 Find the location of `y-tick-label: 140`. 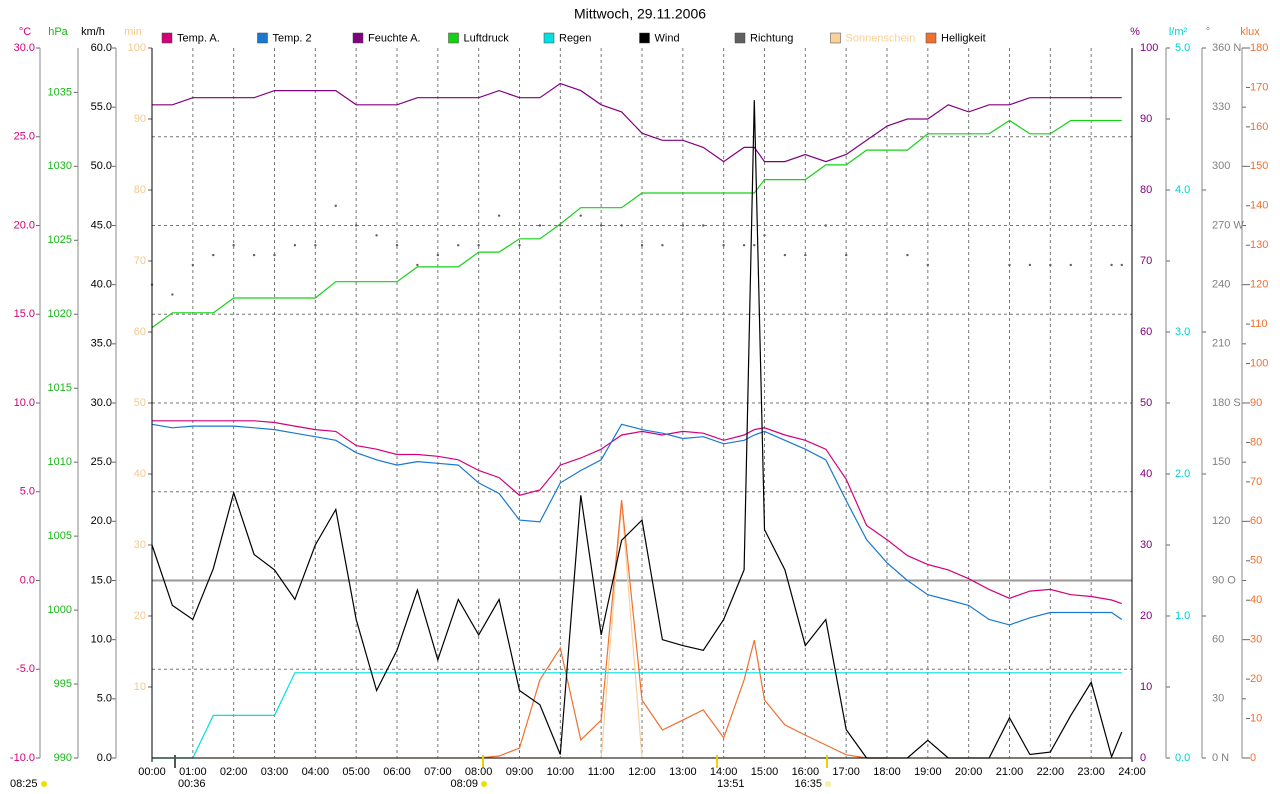

y-tick-label: 140 is located at coordinates (1259, 206).